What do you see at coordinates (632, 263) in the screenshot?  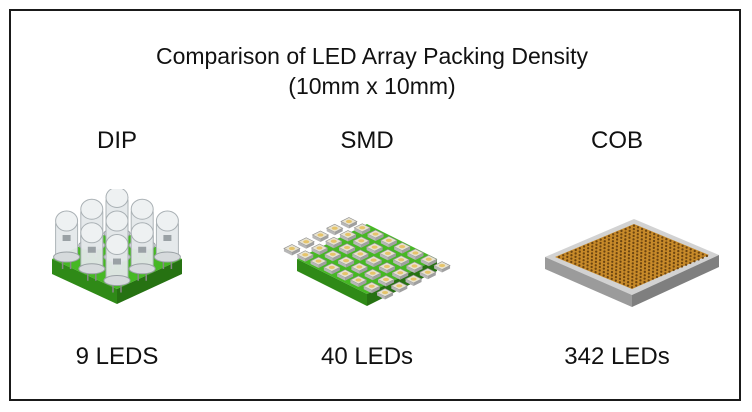 I see `cob-led-array-icon` at bounding box center [632, 263].